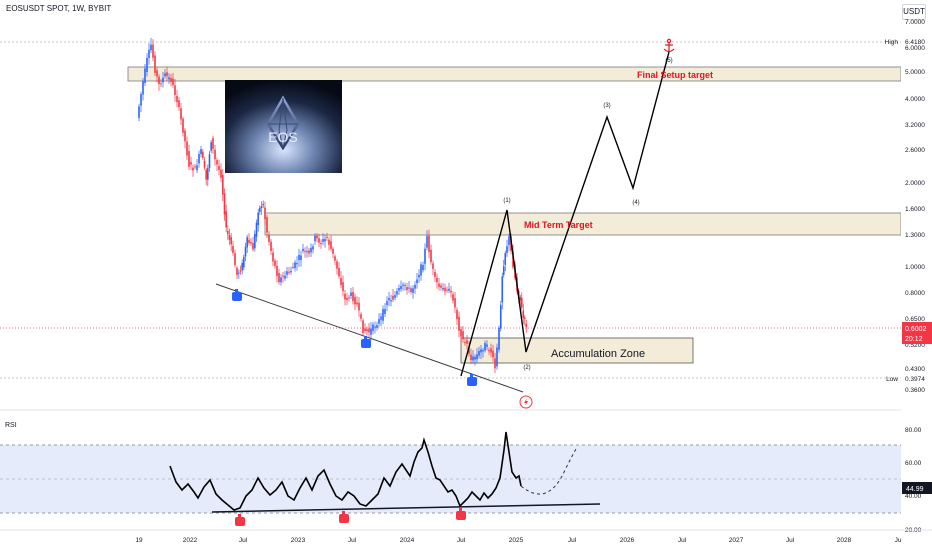 This screenshot has width=932, height=550. I want to click on currency-button: USDT, so click(914, 12).